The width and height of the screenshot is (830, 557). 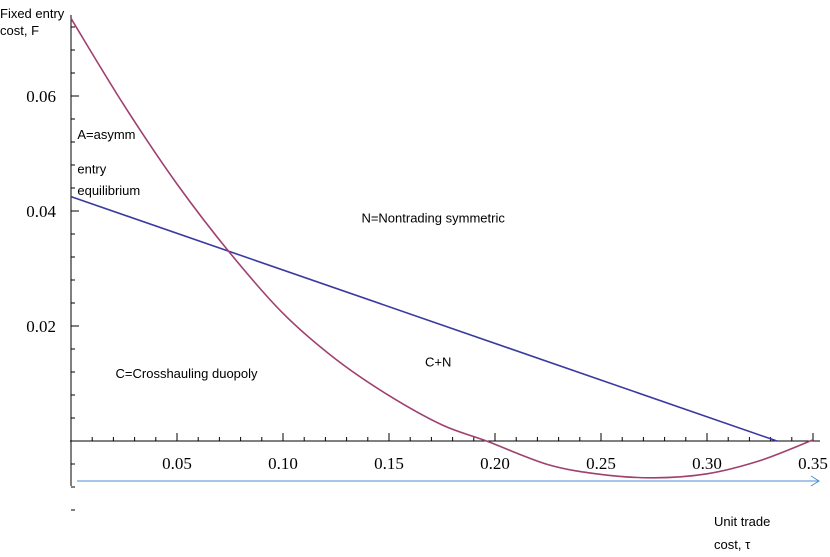 What do you see at coordinates (813, 463) in the screenshot?
I see `x-tick-label: 0.35` at bounding box center [813, 463].